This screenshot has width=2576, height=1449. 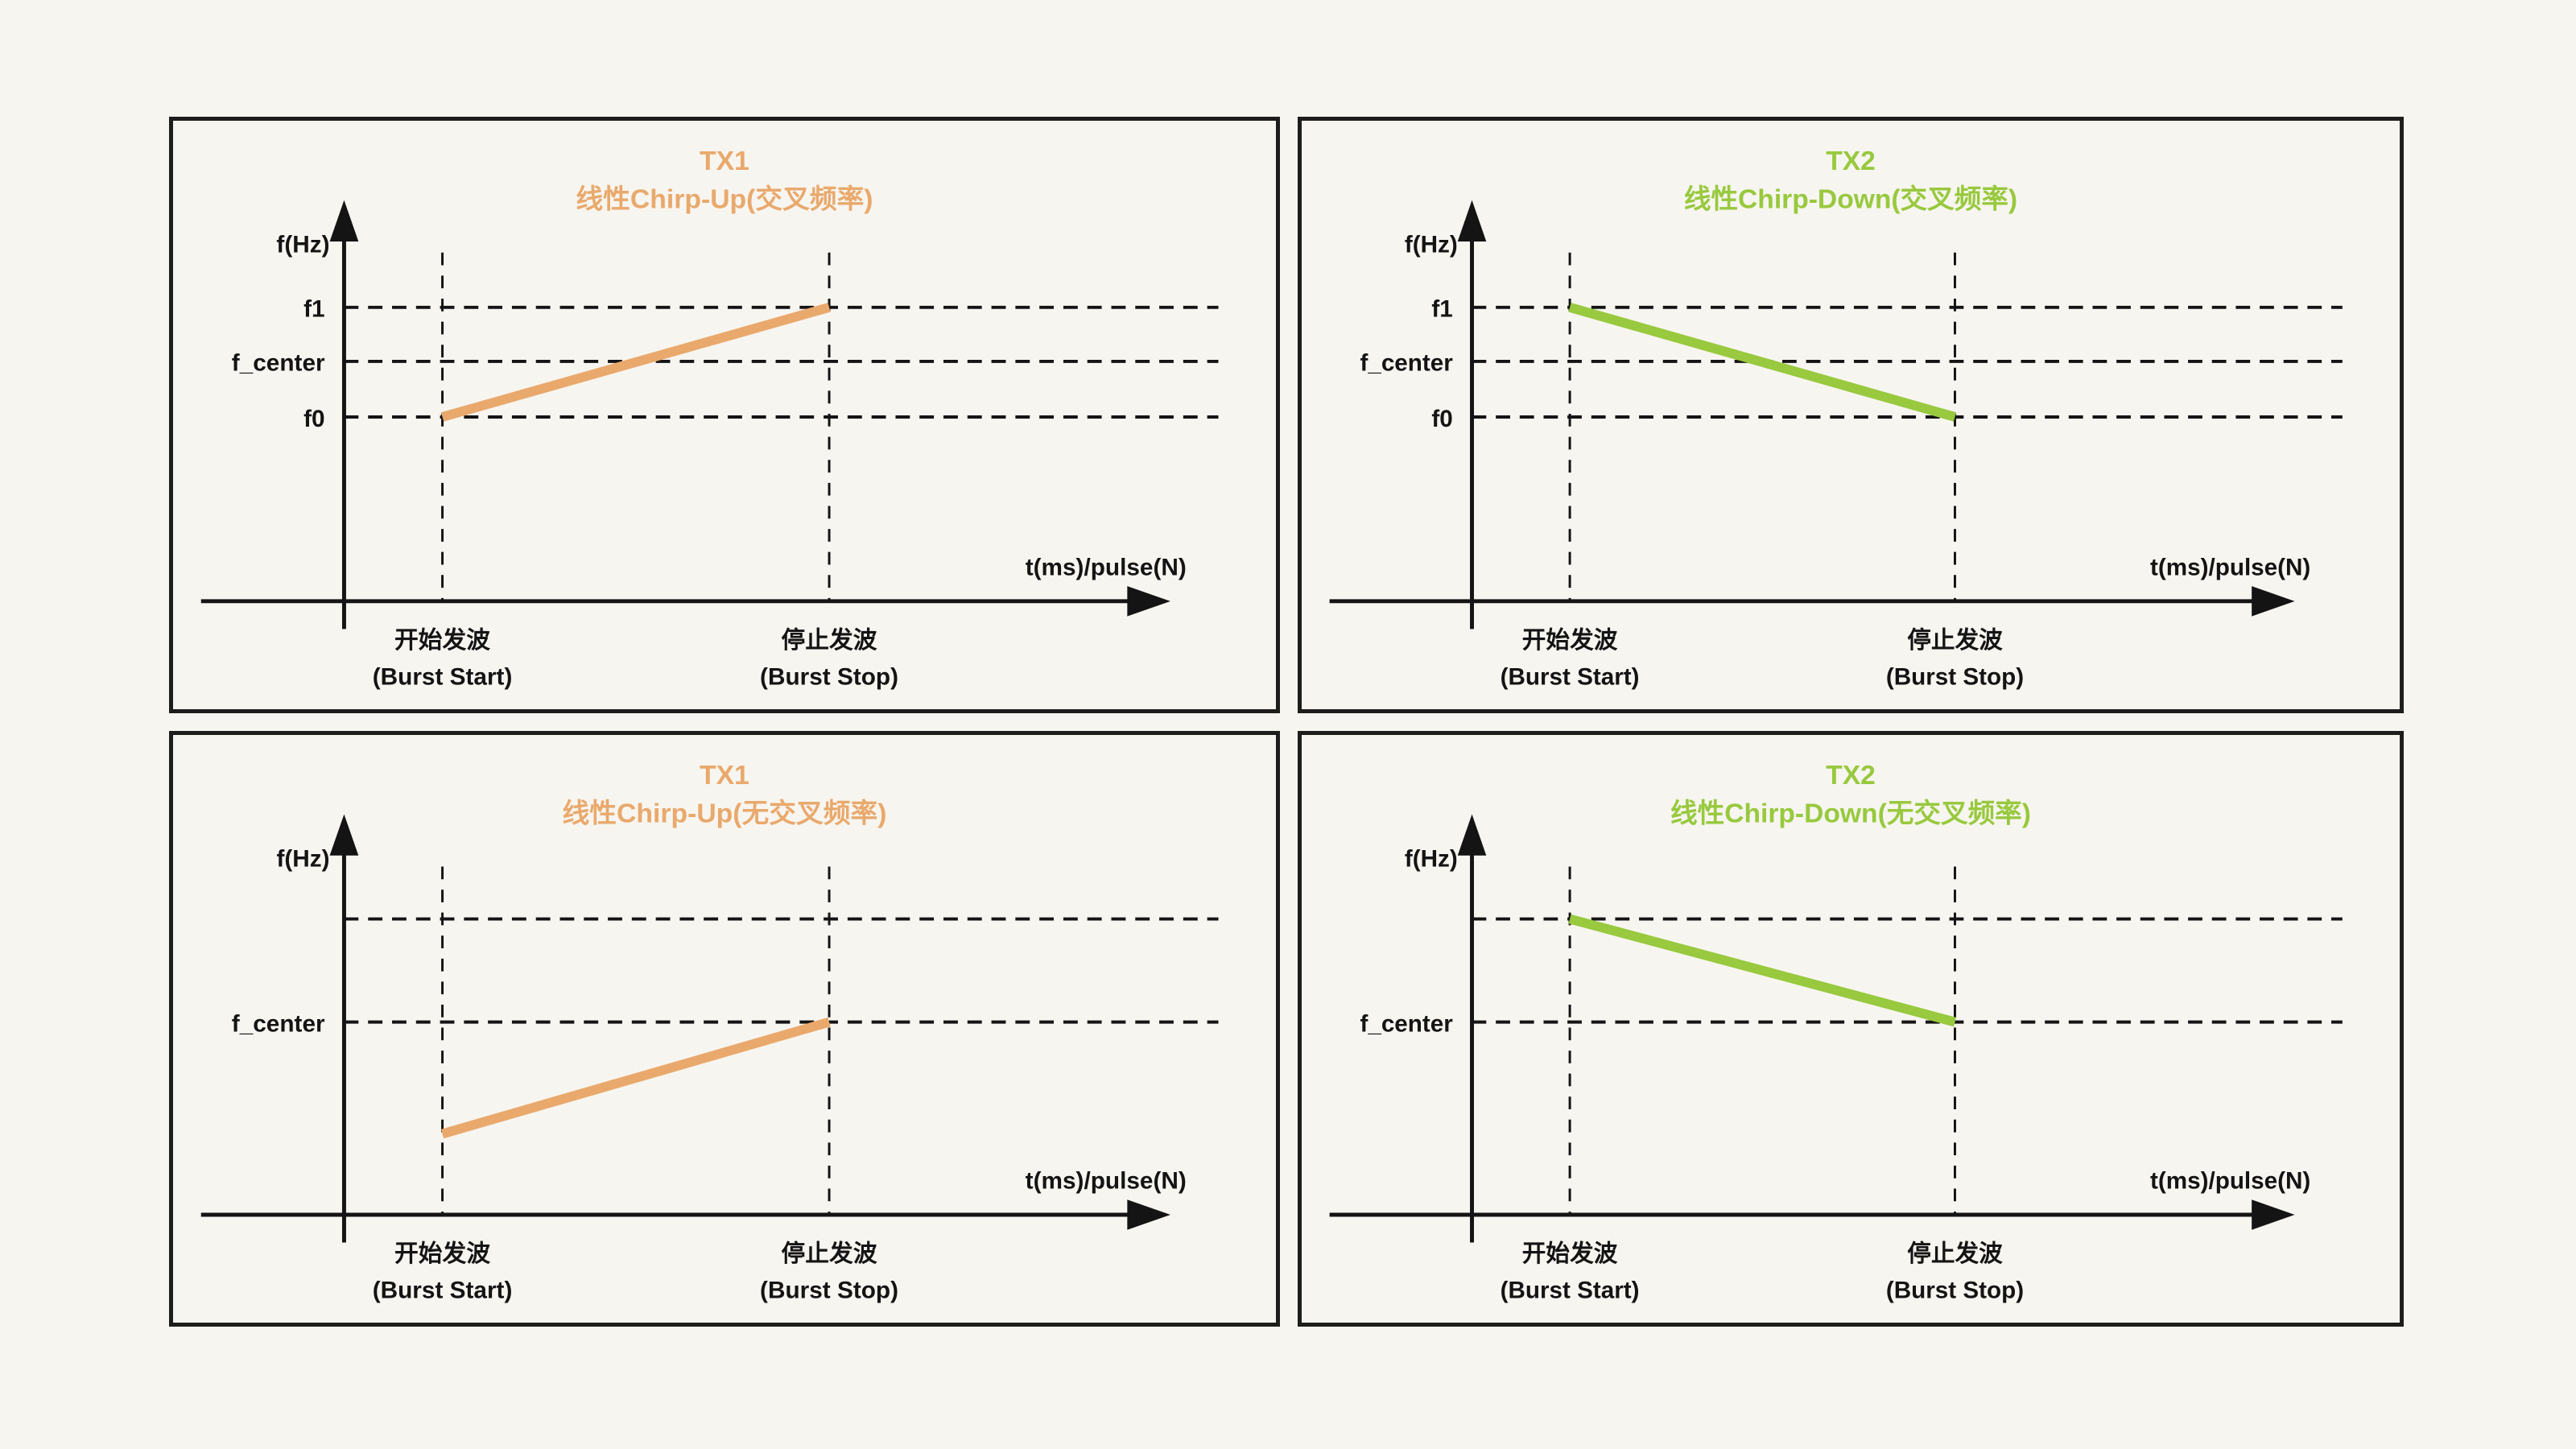 I want to click on panel-subtitle: 线性Chirp-Up(无交叉频率), so click(x=725, y=812).